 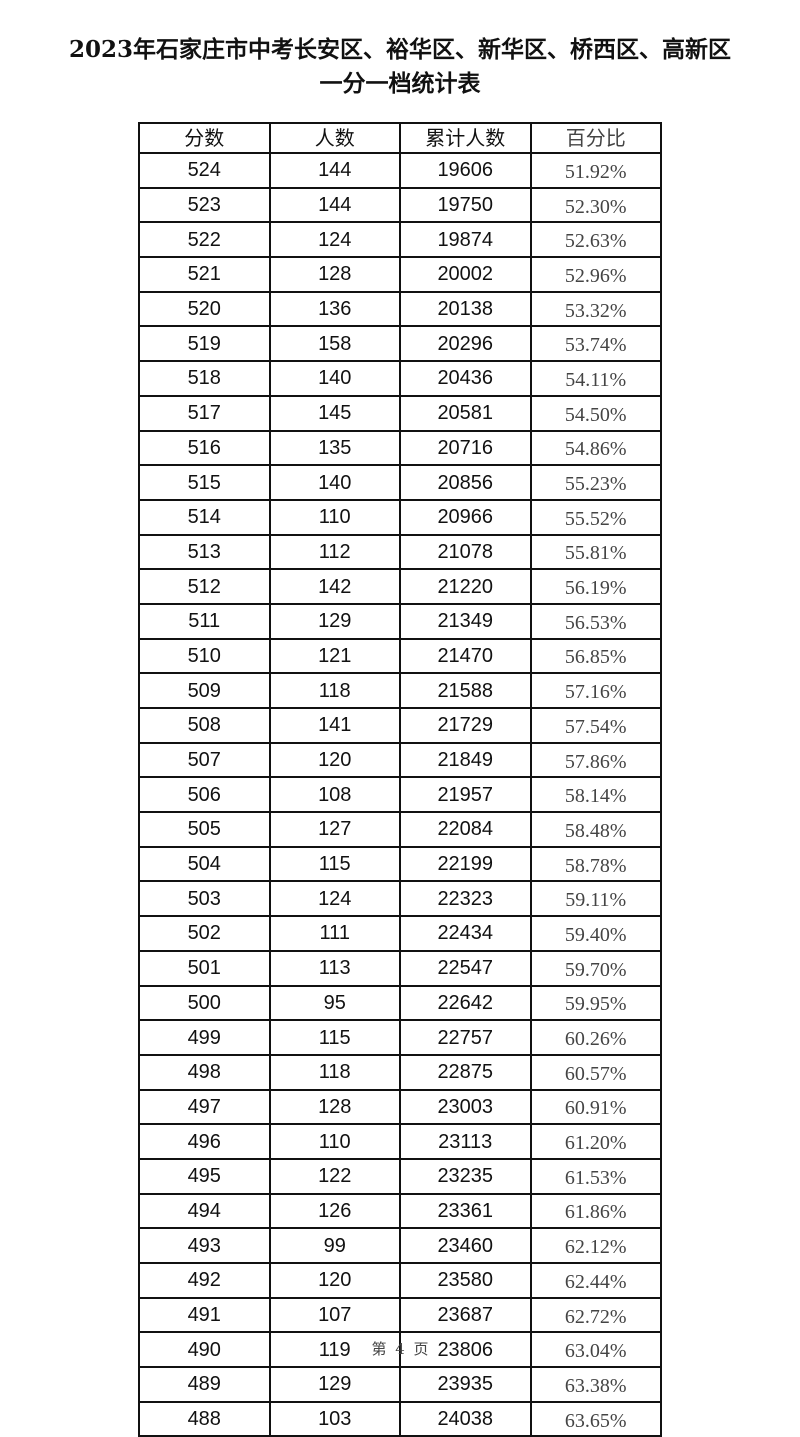 I want to click on cell-score: 518, so click(x=204, y=378).